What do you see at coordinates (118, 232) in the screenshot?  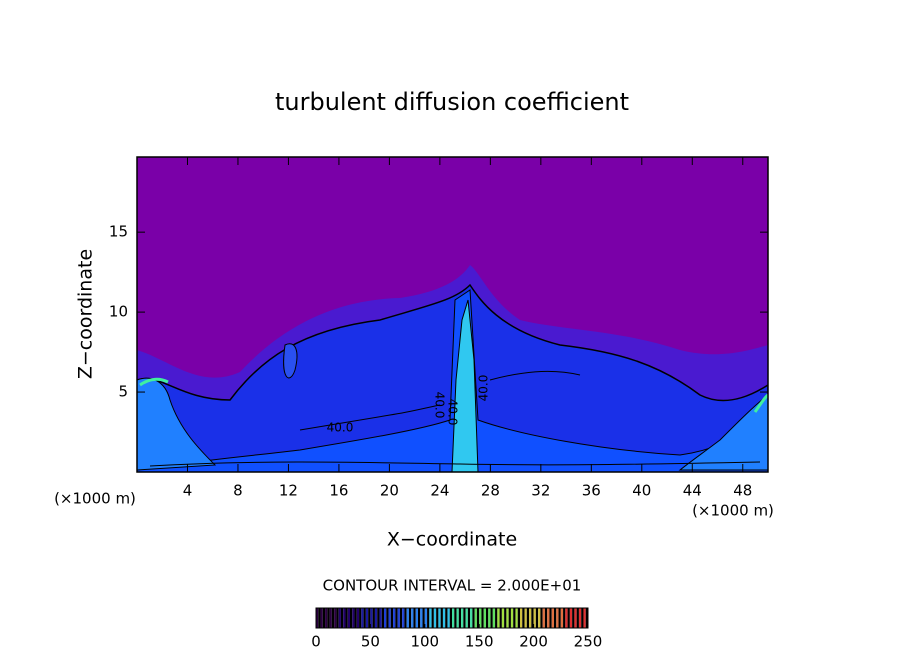 I see `y-tick-label: 15` at bounding box center [118, 232].